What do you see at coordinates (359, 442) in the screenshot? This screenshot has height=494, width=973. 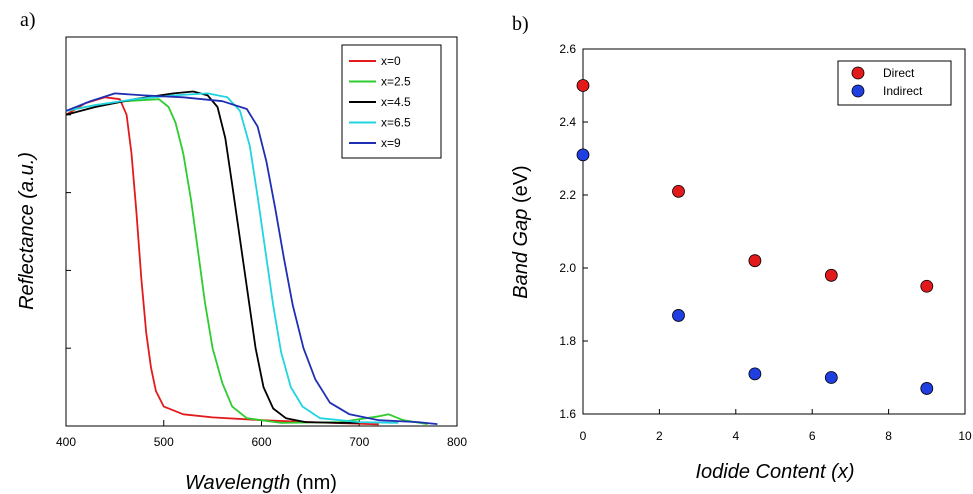 I see `x-tick-label-a: 700` at bounding box center [359, 442].